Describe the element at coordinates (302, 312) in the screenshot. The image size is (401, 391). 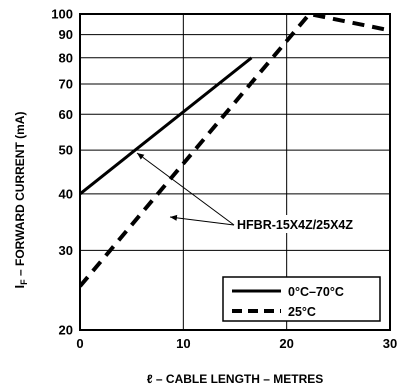
I see `legend-label-dashed: 25°C` at that location.